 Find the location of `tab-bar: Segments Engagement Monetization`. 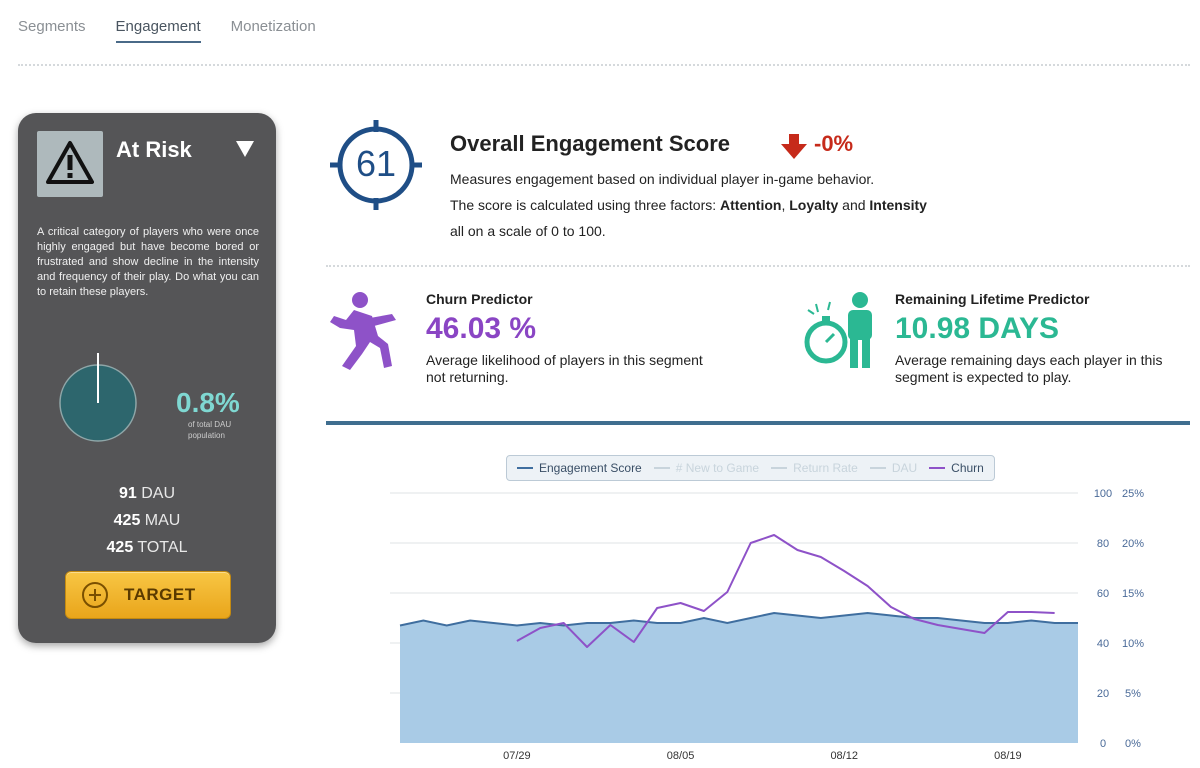

tab-bar: Segments Engagement Monetization is located at coordinates (167, 30).